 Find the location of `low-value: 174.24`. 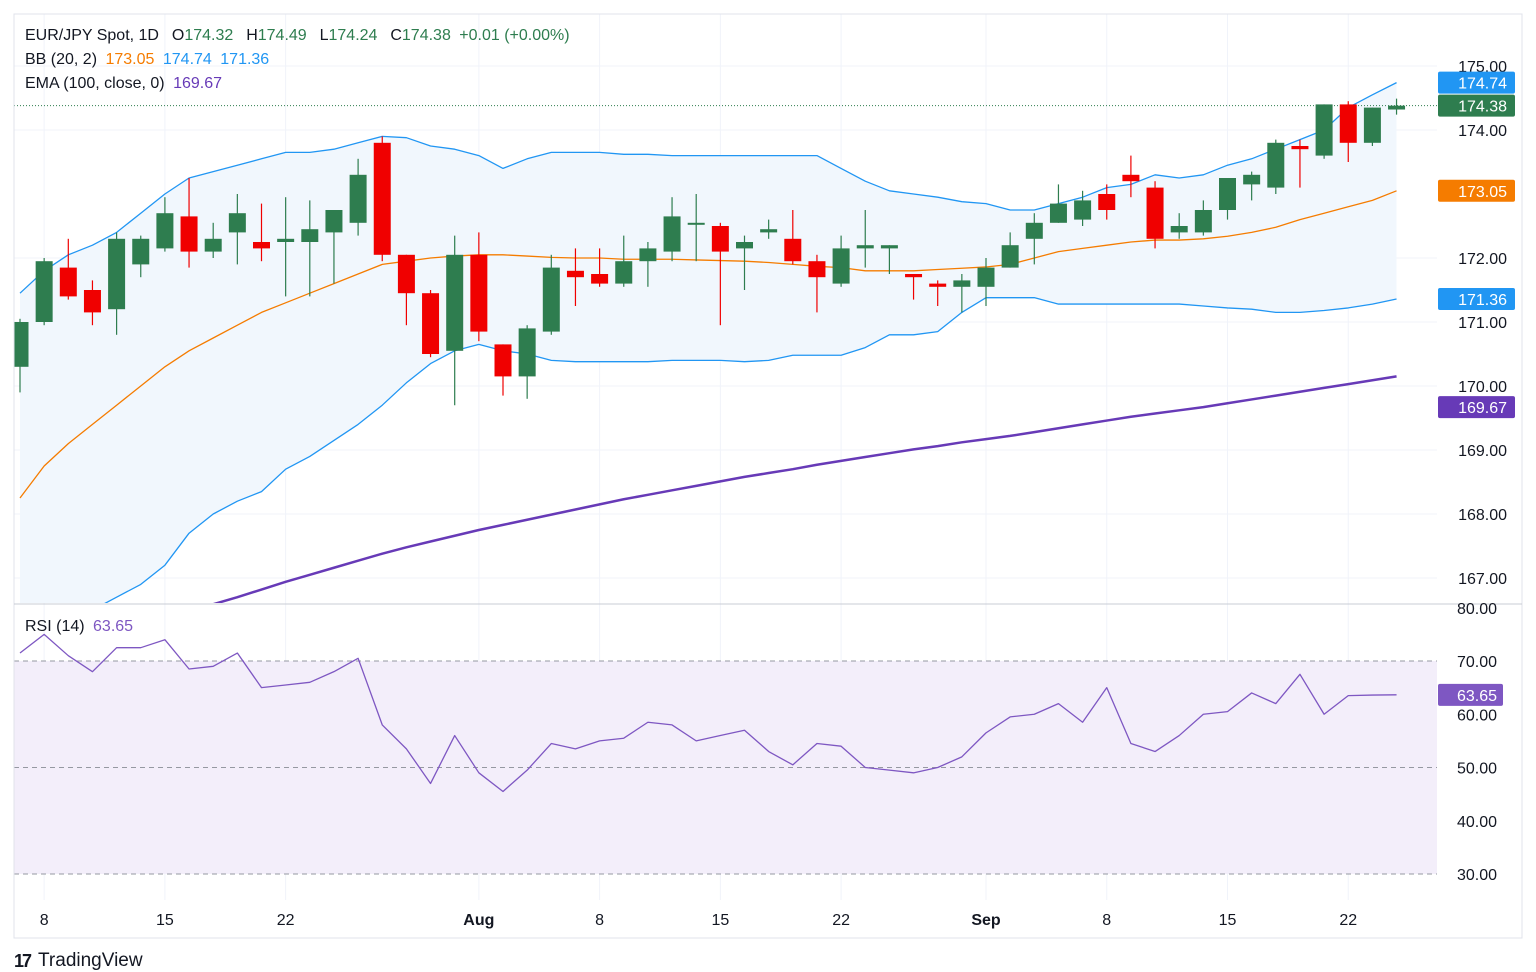

low-value: 174.24 is located at coordinates (353, 35).